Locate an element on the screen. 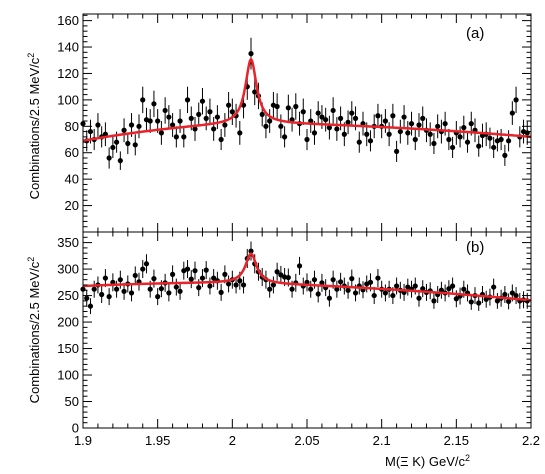 The height and width of the screenshot is (474, 545). panel-b-y-tick-label: 200 is located at coordinates (68, 322).